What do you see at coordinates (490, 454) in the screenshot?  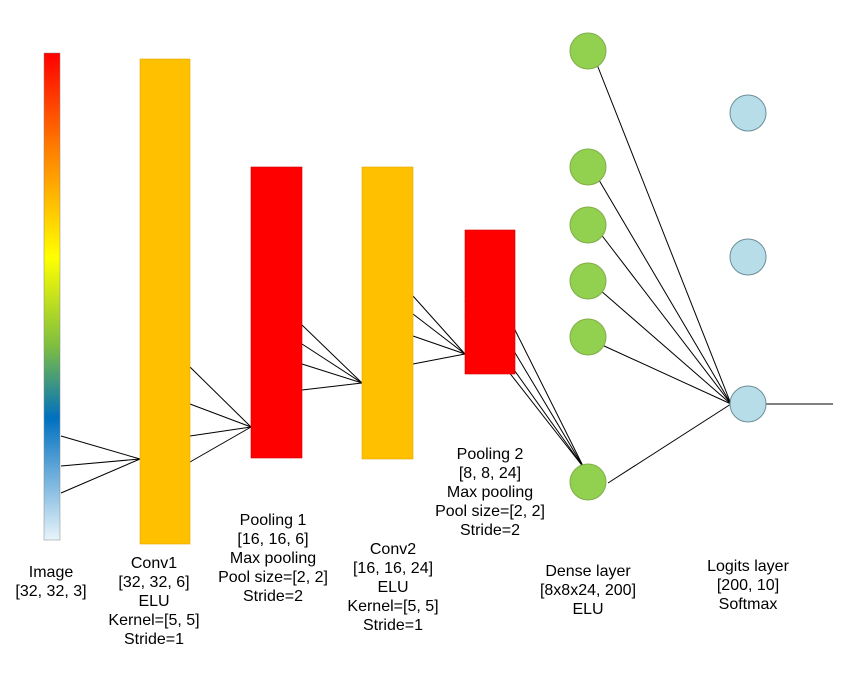 I see `label-line: Pooling 2` at bounding box center [490, 454].